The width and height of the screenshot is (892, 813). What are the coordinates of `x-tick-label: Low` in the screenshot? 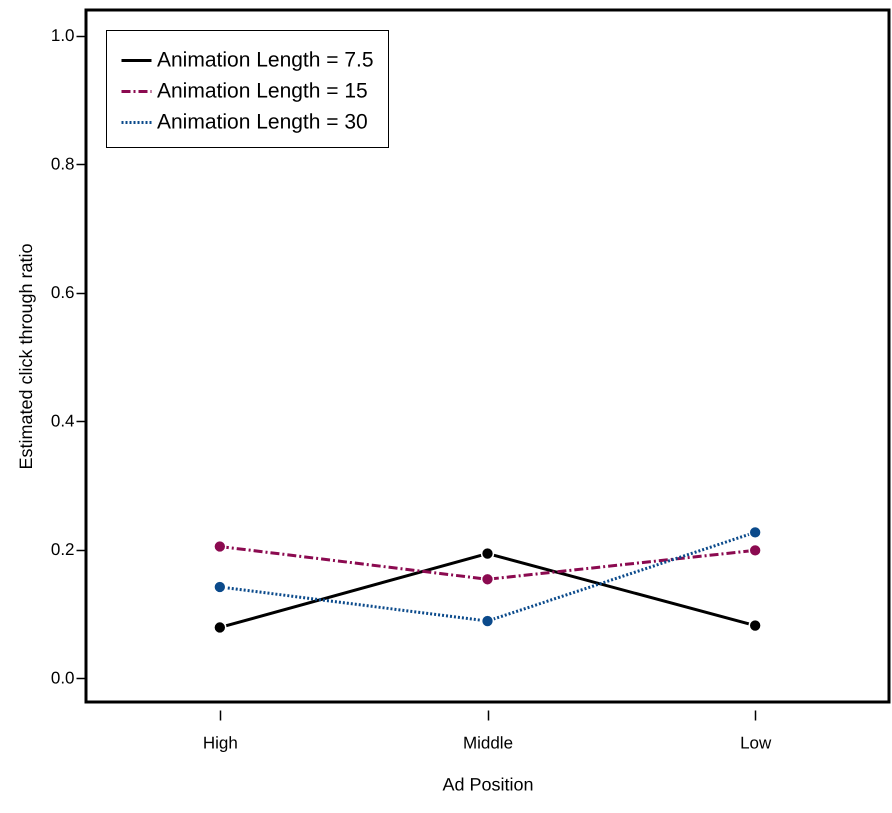 It's located at (756, 743).